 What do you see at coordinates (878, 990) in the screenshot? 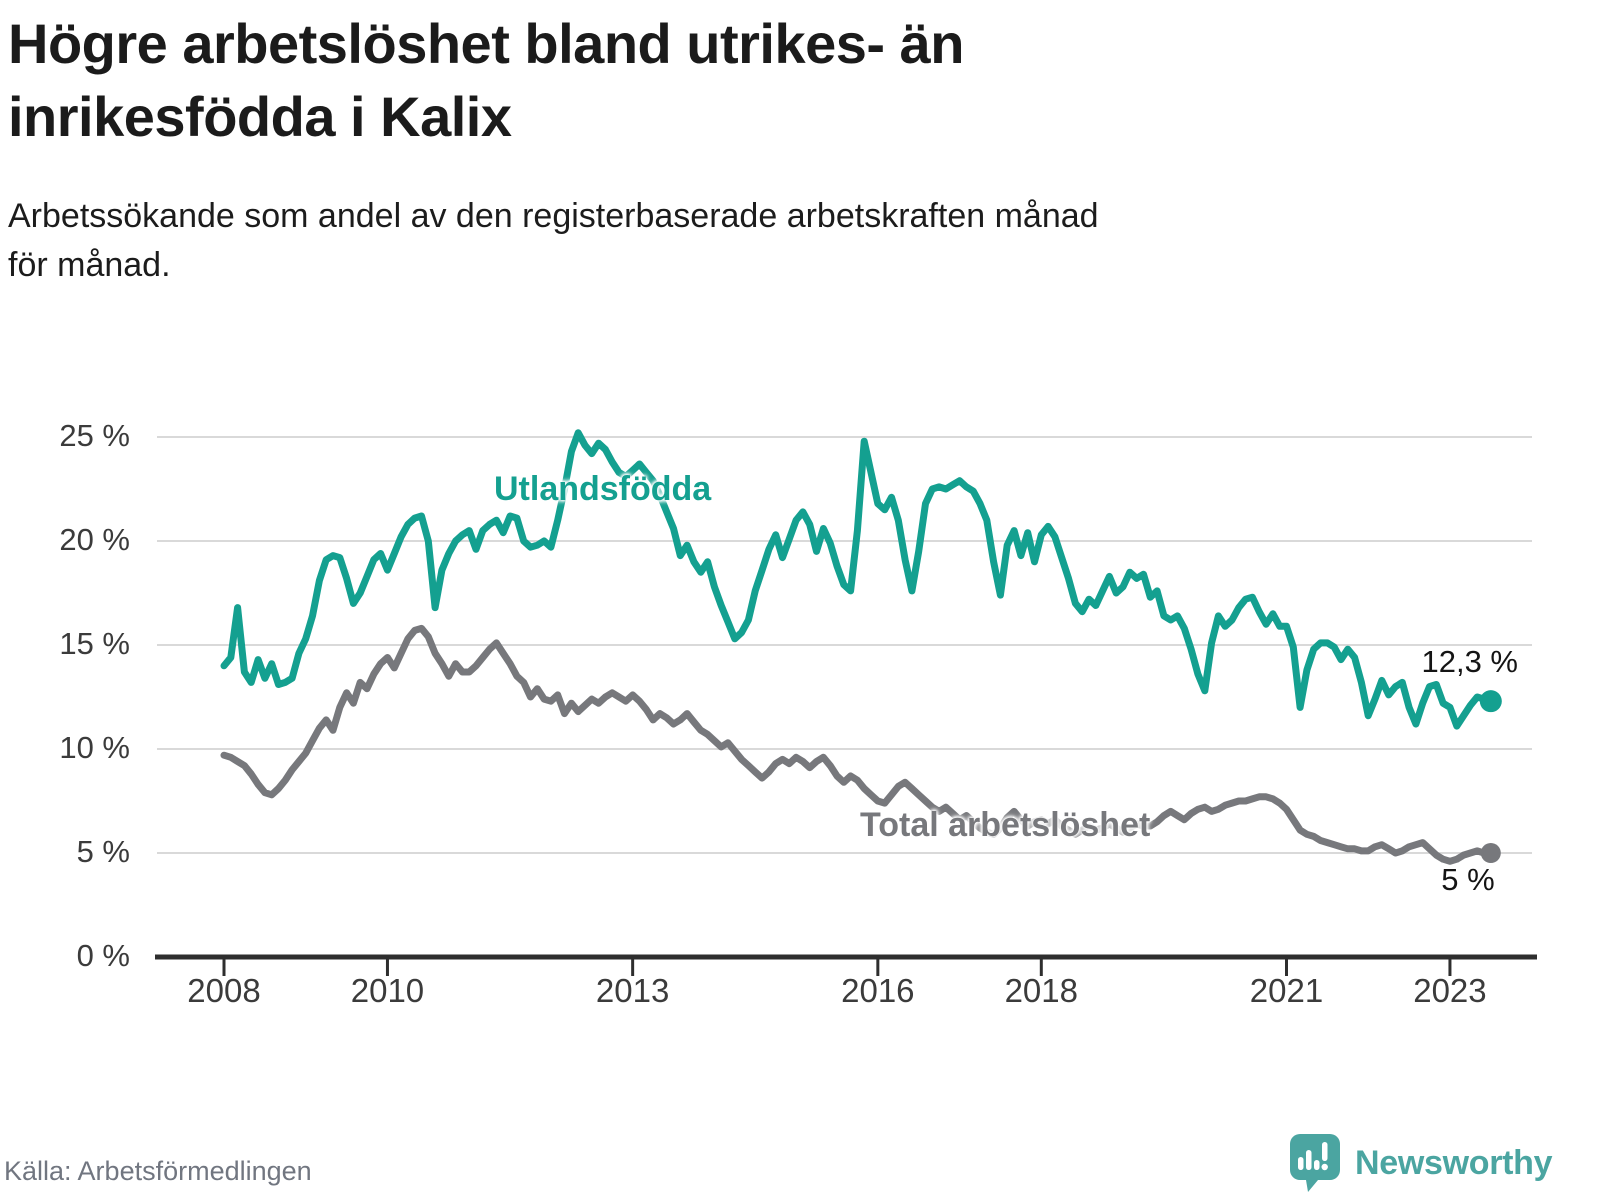
I see `x-axis-label: 2016` at bounding box center [878, 990].